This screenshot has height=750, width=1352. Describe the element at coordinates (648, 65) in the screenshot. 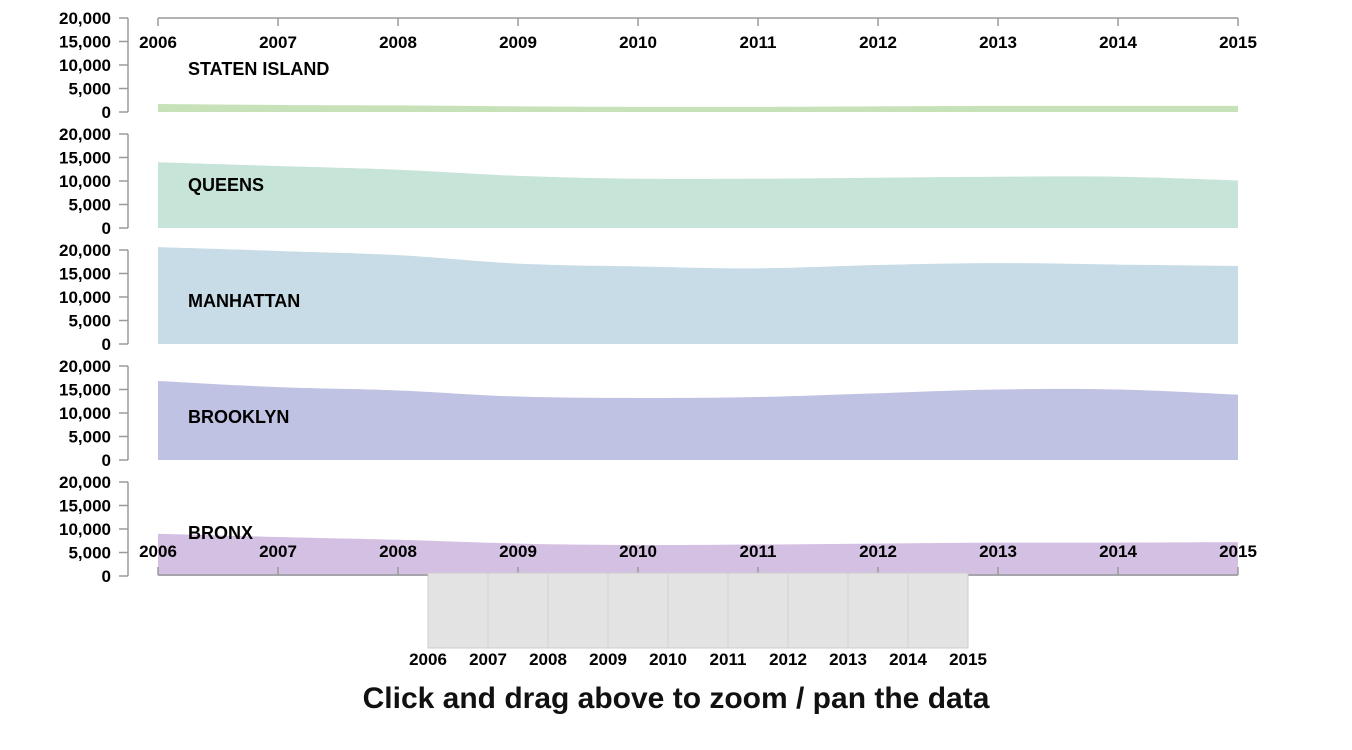

I see `panel-staten-island: 0 5,000 10,000 15,000 20,000 STATEN ISLAND` at that location.